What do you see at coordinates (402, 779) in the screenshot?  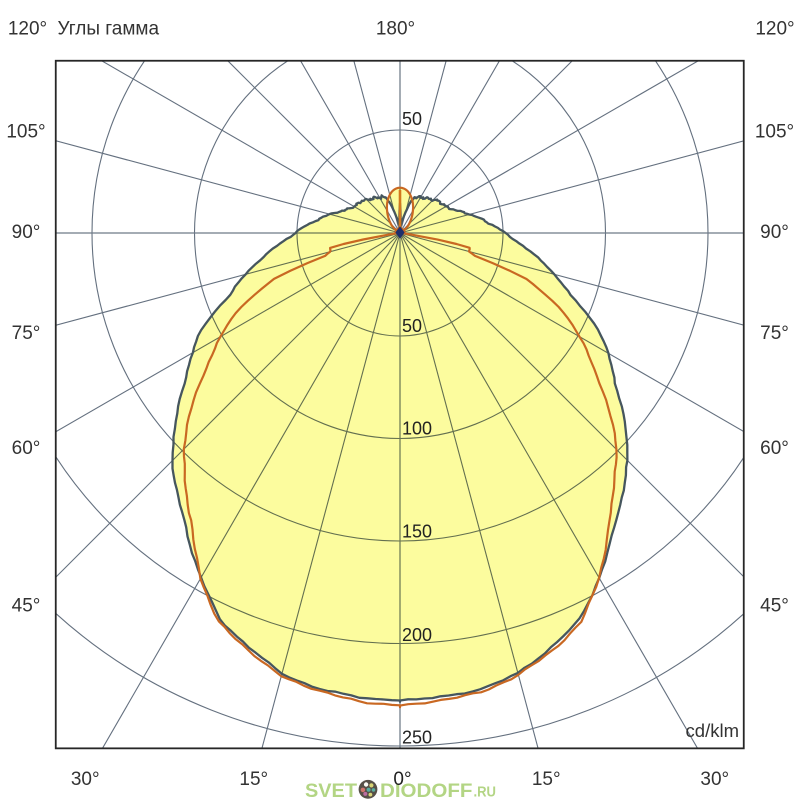 I see `svg-text: 0°` at bounding box center [402, 779].